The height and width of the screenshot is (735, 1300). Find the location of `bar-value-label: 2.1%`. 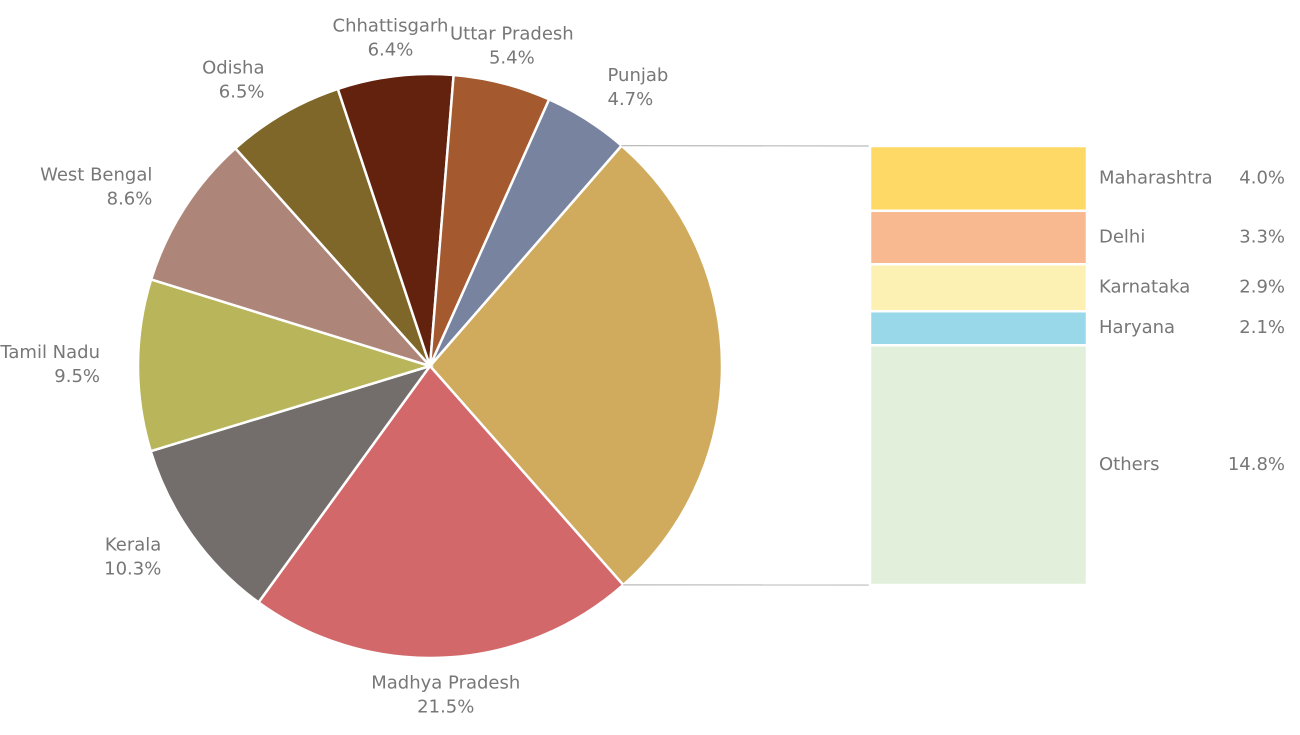

bar-value-label: 2.1% is located at coordinates (1262, 327).